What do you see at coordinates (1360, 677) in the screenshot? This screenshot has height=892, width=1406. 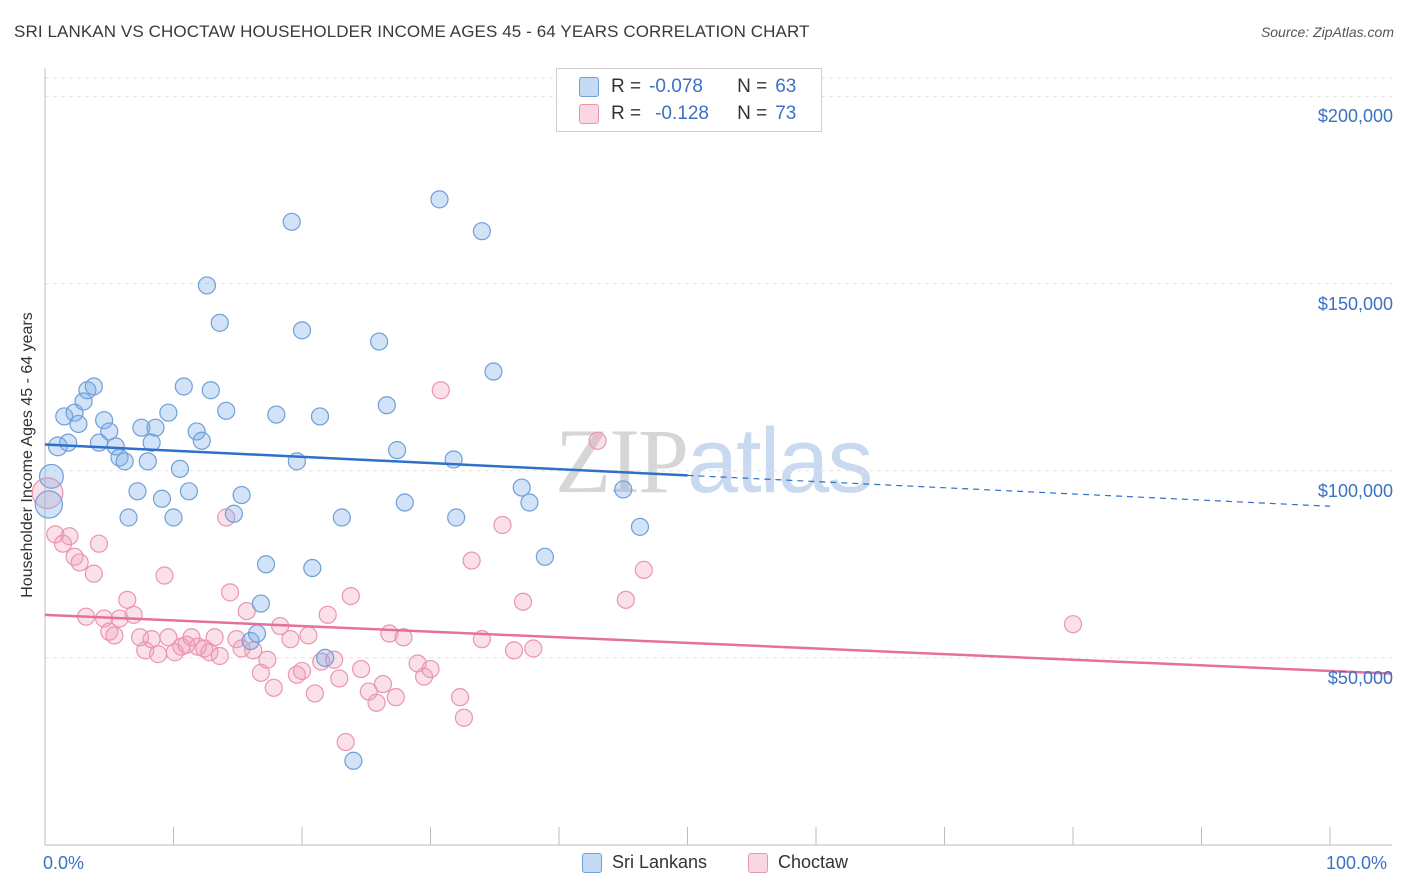 I see `y-tick-label: $50,000` at bounding box center [1360, 677].